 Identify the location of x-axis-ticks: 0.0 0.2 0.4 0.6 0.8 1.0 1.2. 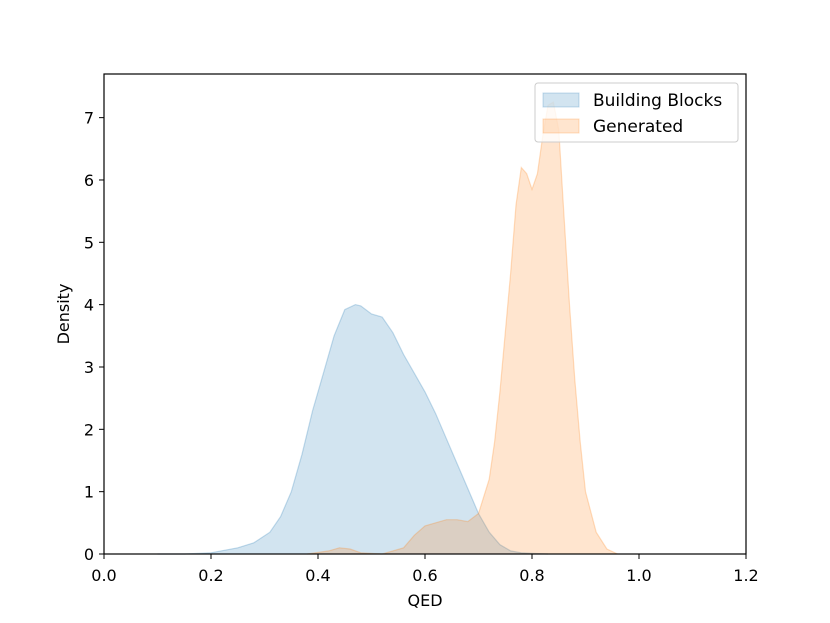
(425, 569).